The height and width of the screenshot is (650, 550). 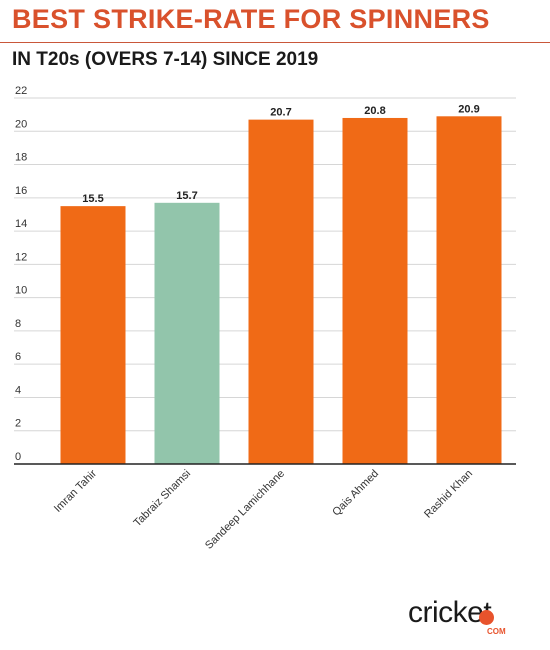 What do you see at coordinates (468, 109) in the screenshot?
I see `bar-value-label: 20.9` at bounding box center [468, 109].